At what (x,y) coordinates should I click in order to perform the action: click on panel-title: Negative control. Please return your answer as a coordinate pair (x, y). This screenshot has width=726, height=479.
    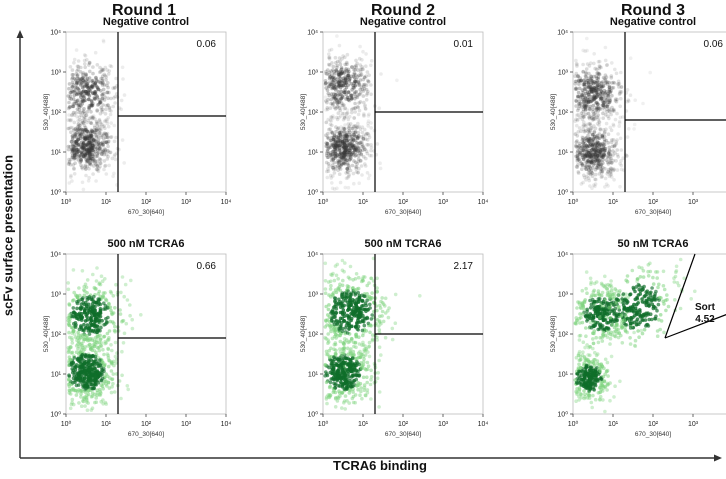
    Looking at the image, I should click on (146, 22).